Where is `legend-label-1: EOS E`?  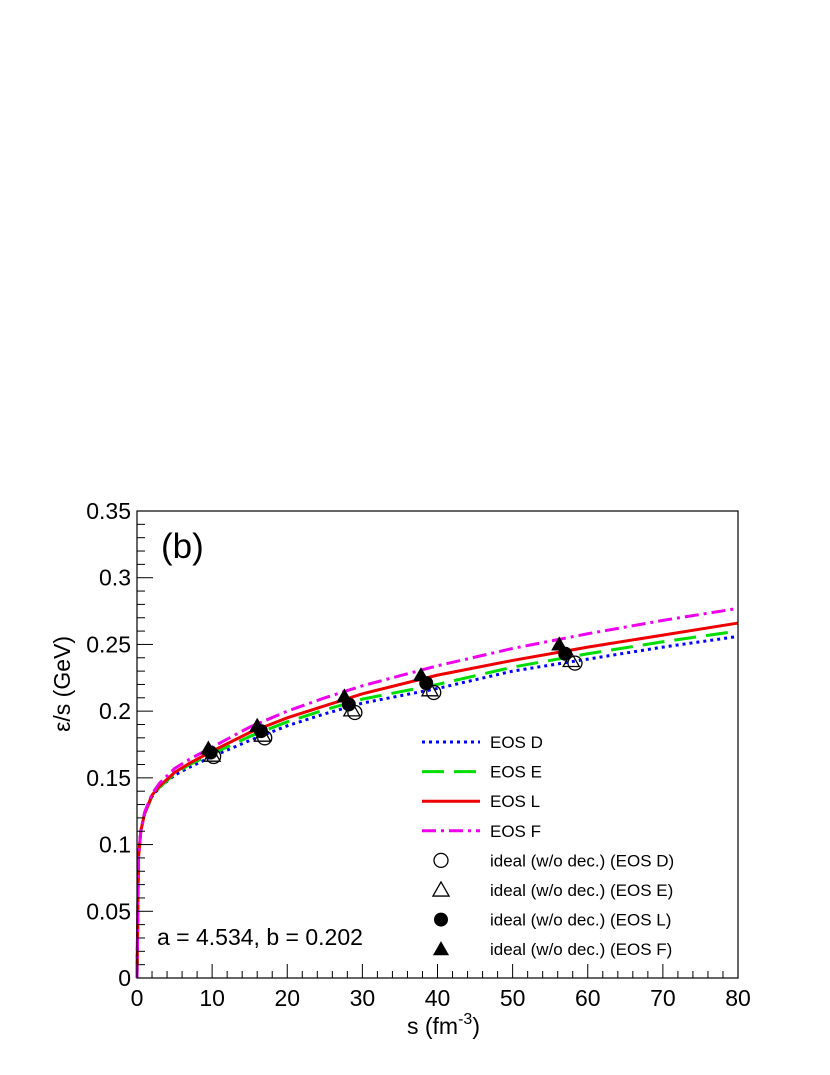
legend-label-1: EOS E is located at coordinates (516, 772).